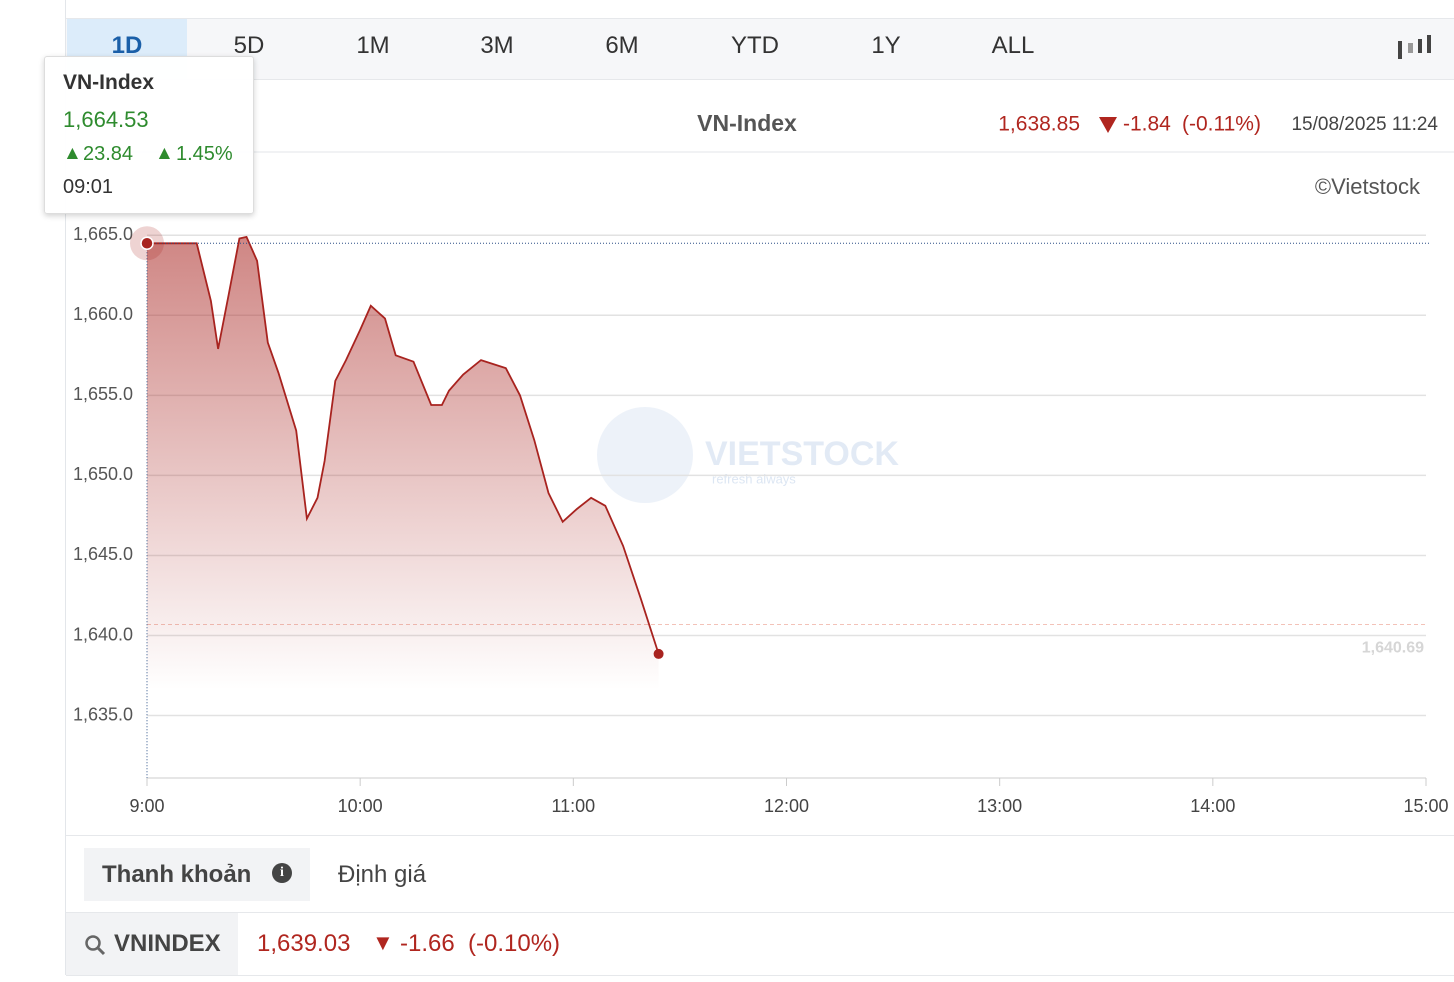  Describe the element at coordinates (282, 873) in the screenshot. I see `info-icon: i` at that location.